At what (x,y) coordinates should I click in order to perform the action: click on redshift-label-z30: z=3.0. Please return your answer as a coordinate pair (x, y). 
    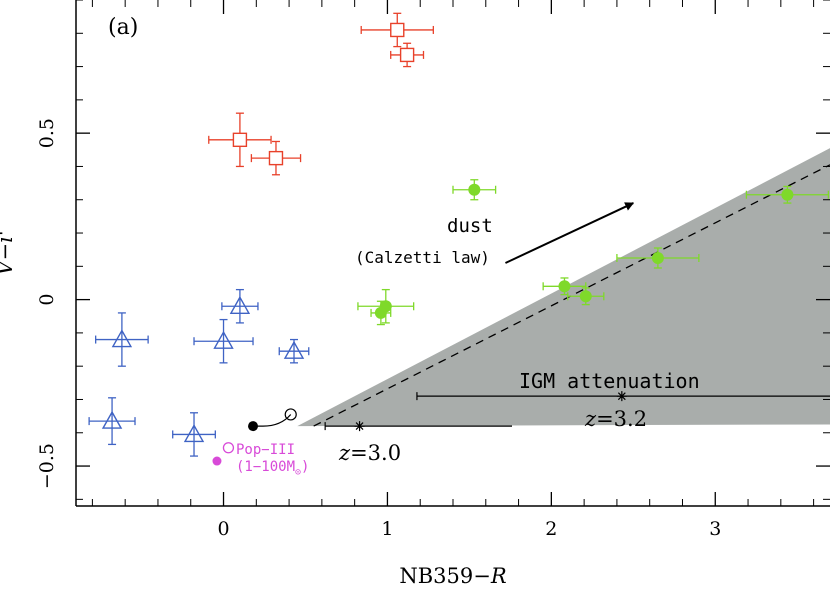
    Looking at the image, I should click on (369, 453).